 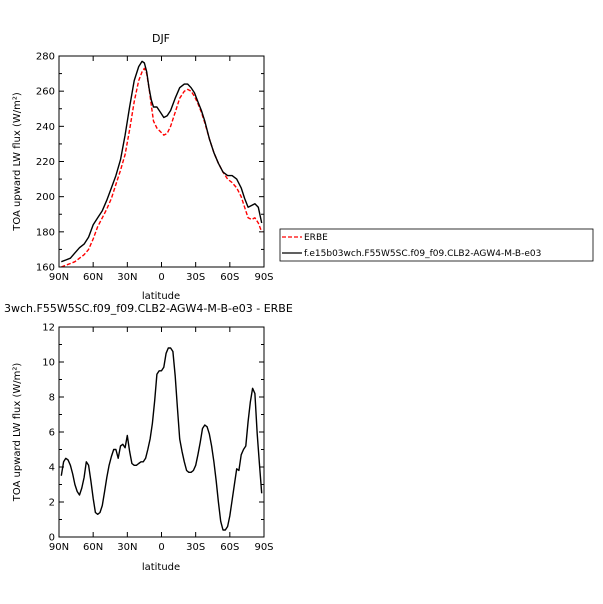 I want to click on bottom-chart-x-tick-label: 30S, so click(x=195, y=547).